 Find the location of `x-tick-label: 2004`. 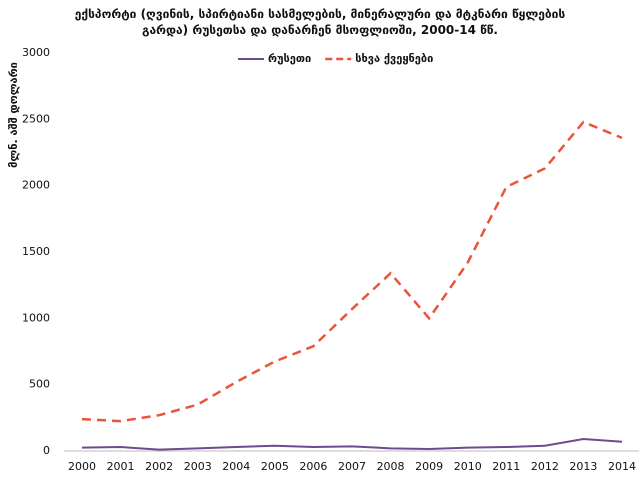

x-tick-label: 2004 is located at coordinates (236, 466).